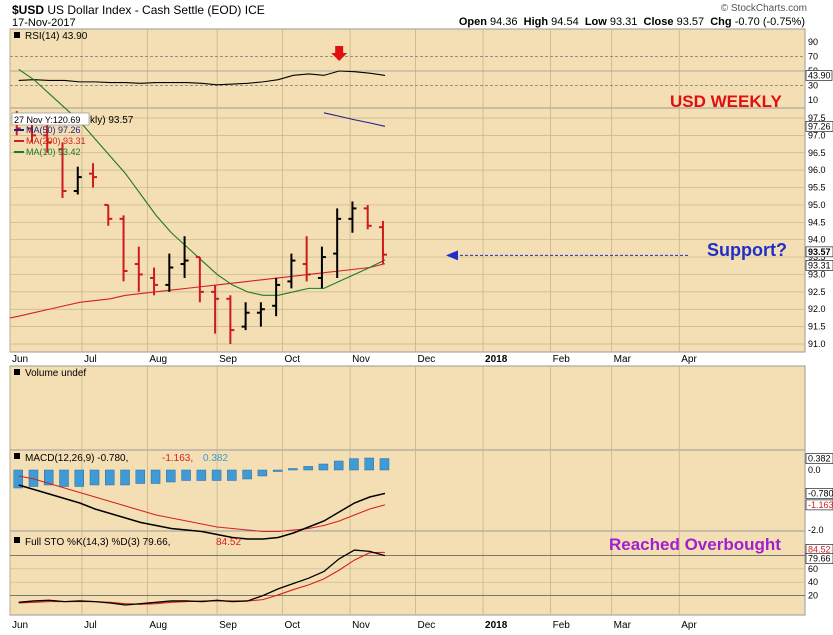 Image resolution: width=833 pixels, height=635 pixels. Describe the element at coordinates (562, 625) in the screenshot. I see `x-tick-label-bottom: Feb` at that location.